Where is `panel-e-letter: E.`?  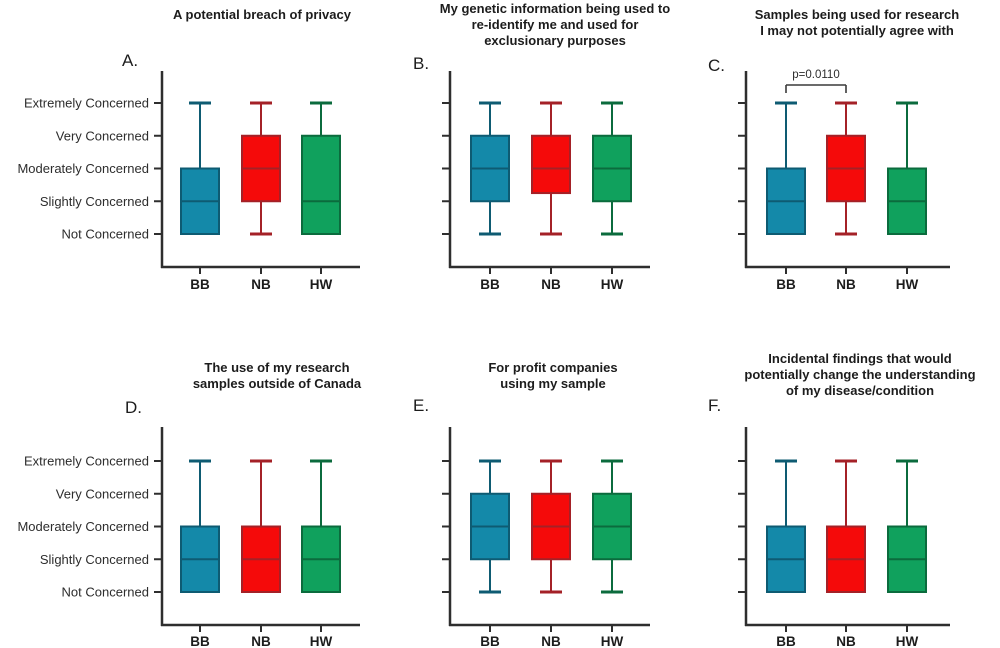 panel-e-letter: E. is located at coordinates (421, 405).